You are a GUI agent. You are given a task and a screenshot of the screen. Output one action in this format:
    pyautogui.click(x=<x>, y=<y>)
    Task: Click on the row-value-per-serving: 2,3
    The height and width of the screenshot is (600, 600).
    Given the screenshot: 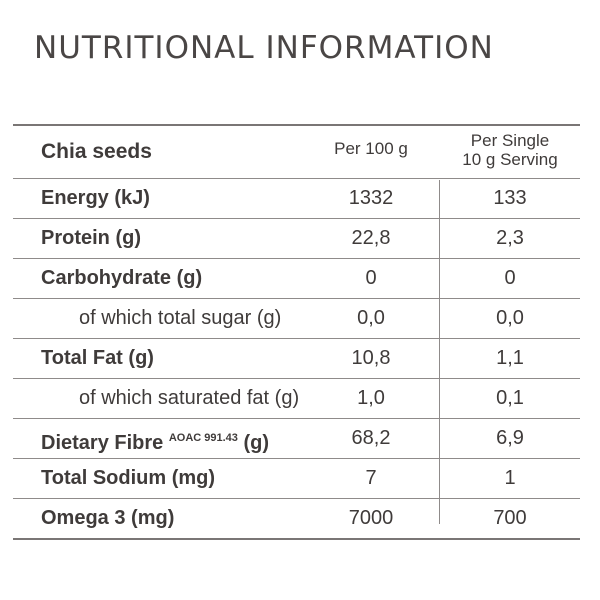 What is the action you would take?
    pyautogui.click(x=510, y=238)
    